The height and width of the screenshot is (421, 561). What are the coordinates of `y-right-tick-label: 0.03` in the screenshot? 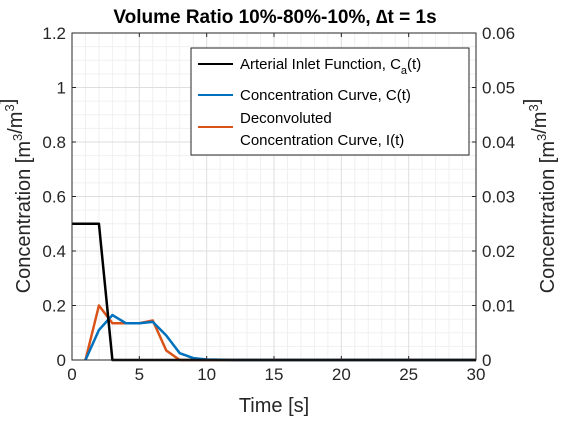 It's located at (498, 197).